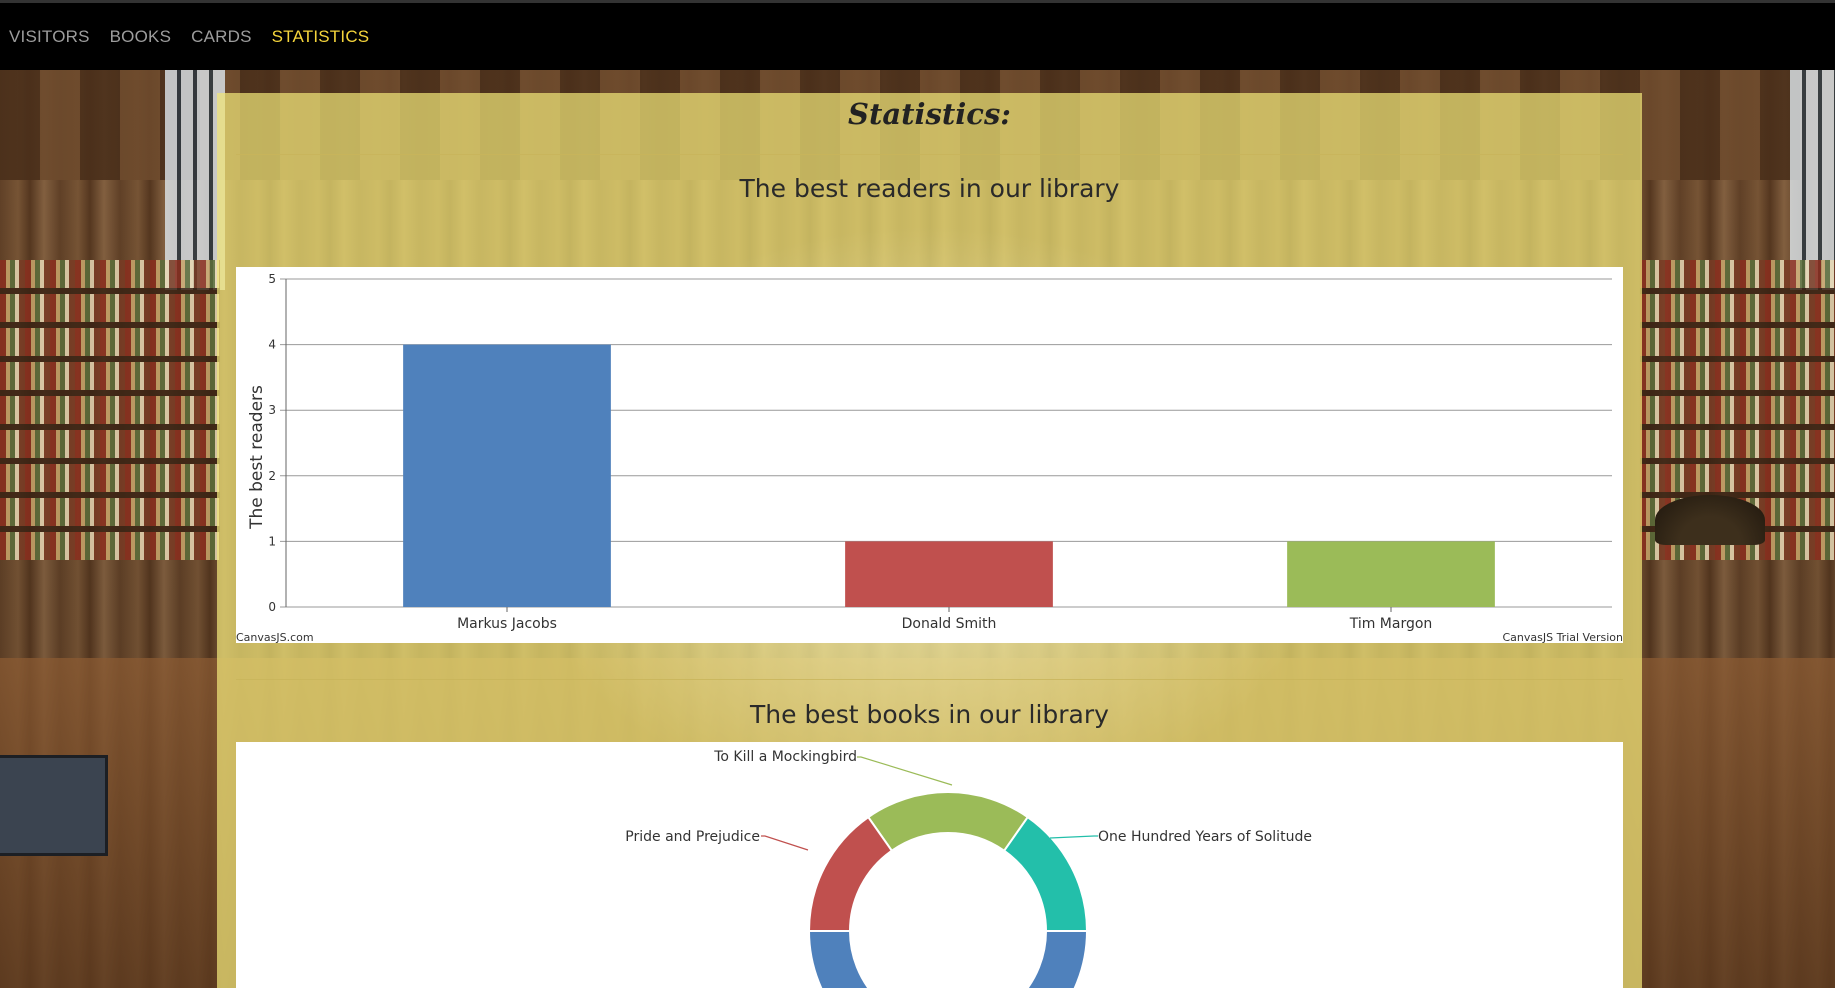 Image resolution: width=1835 pixels, height=988 pixels. I want to click on readers-y-tick-label: 0, so click(272, 607).